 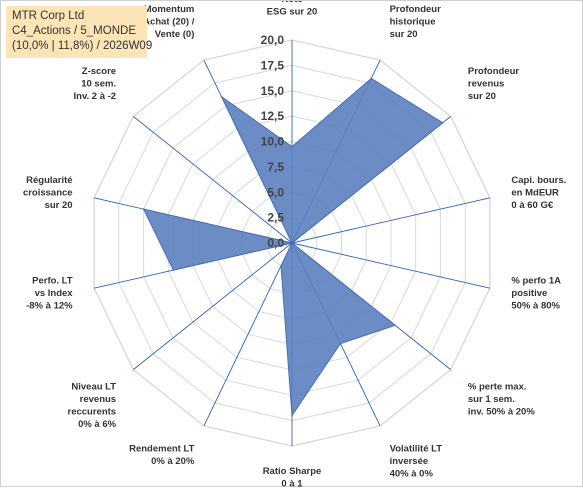 I want to click on axis-label-5: % perte max. sur 1 sem.inv. 50% à 20%, so click(x=501, y=399).